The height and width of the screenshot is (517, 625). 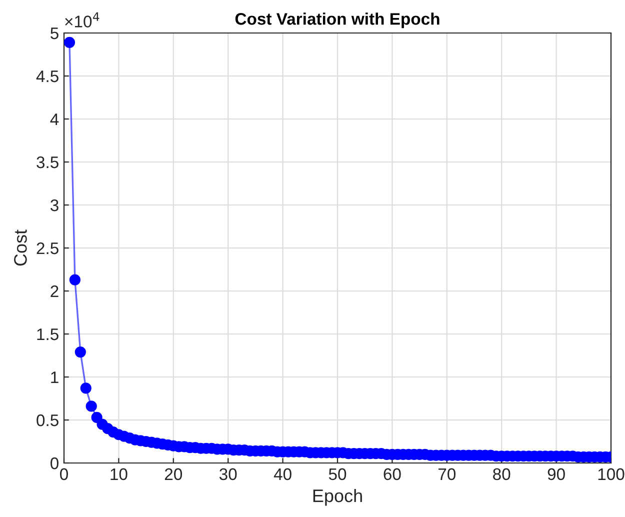 I want to click on y-tick-label: 5, so click(x=54, y=34).